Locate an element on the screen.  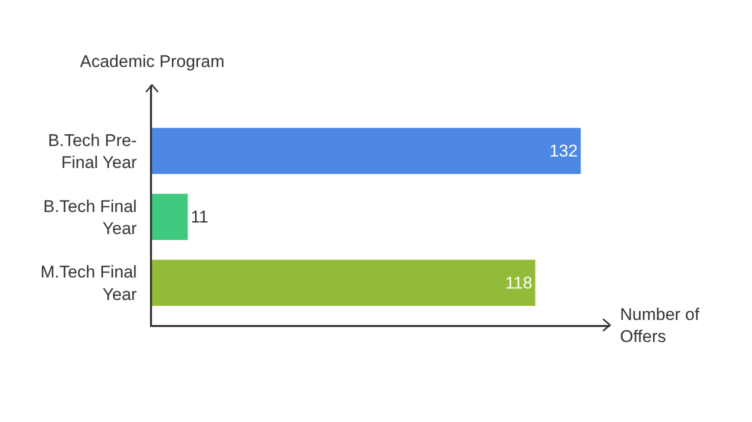
data-label: 118 is located at coordinates (518, 282).